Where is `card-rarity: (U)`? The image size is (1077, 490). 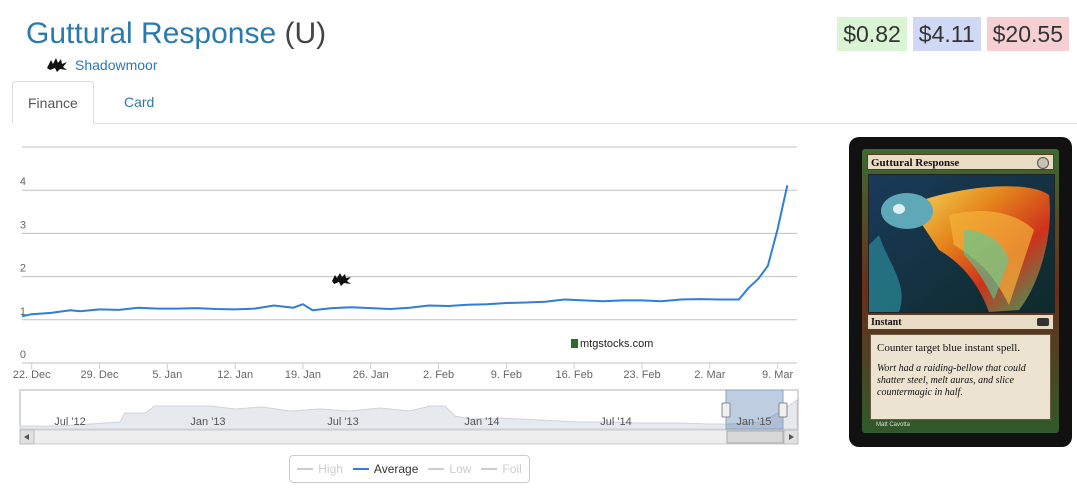
card-rarity: (U) is located at coordinates (305, 33).